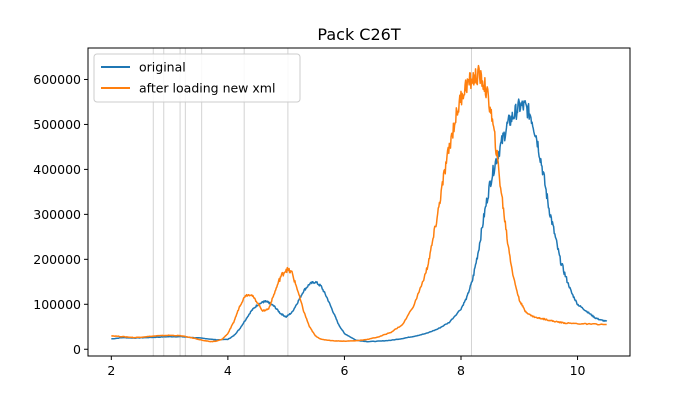 This screenshot has width=700, height=404. I want to click on y-tick-label-2: 200000, so click(57, 259).